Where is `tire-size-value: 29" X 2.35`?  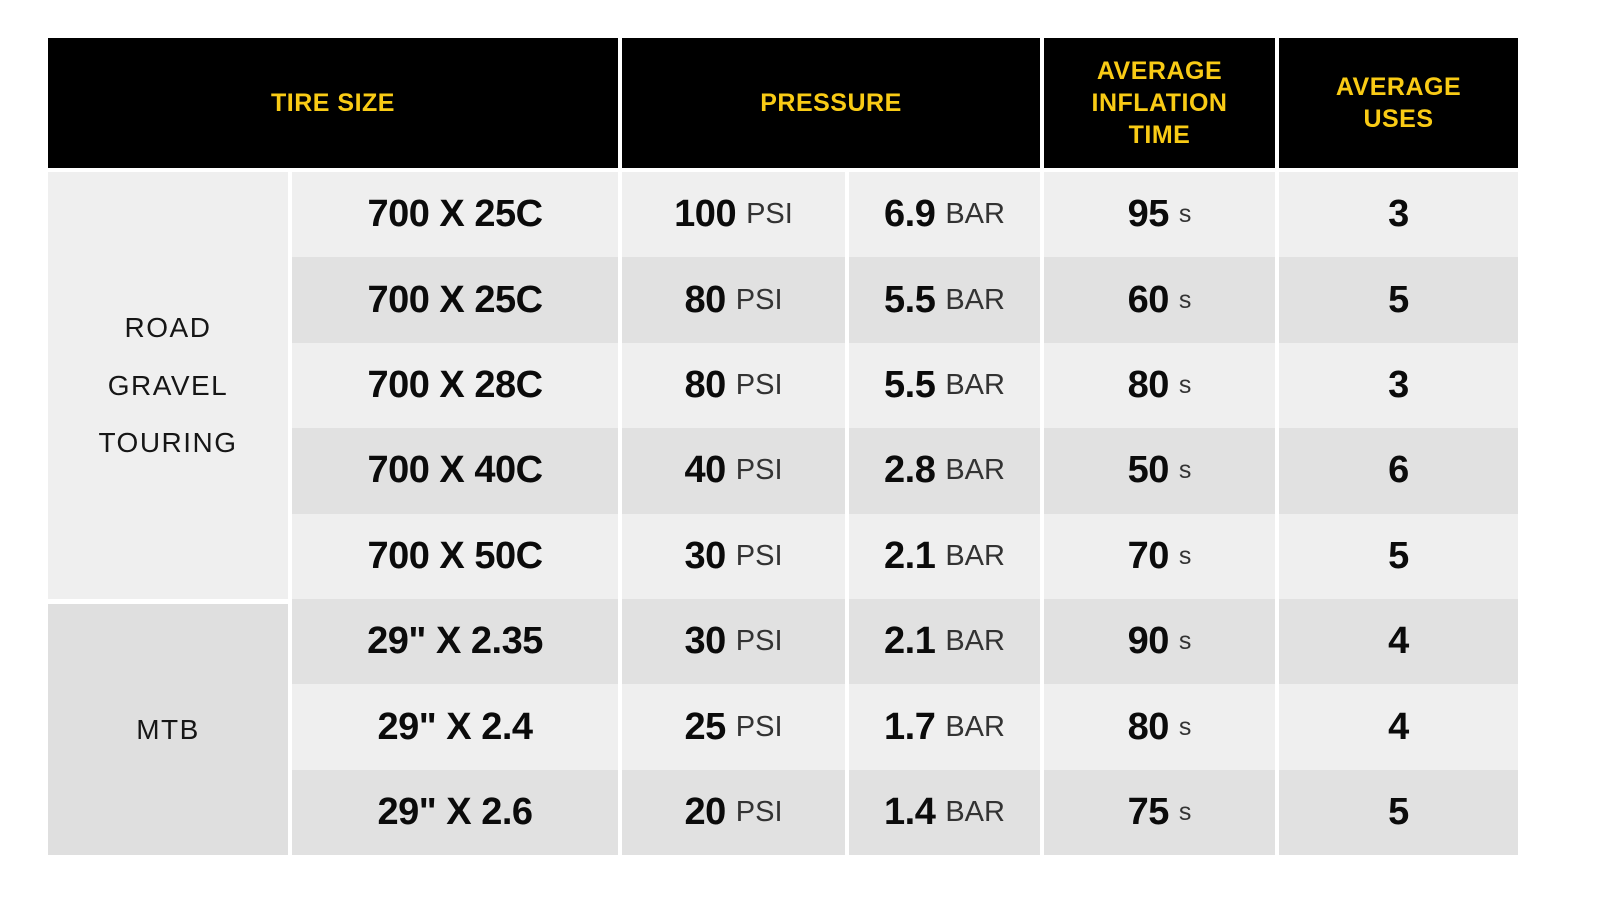 tire-size-value: 29" X 2.35 is located at coordinates (455, 641).